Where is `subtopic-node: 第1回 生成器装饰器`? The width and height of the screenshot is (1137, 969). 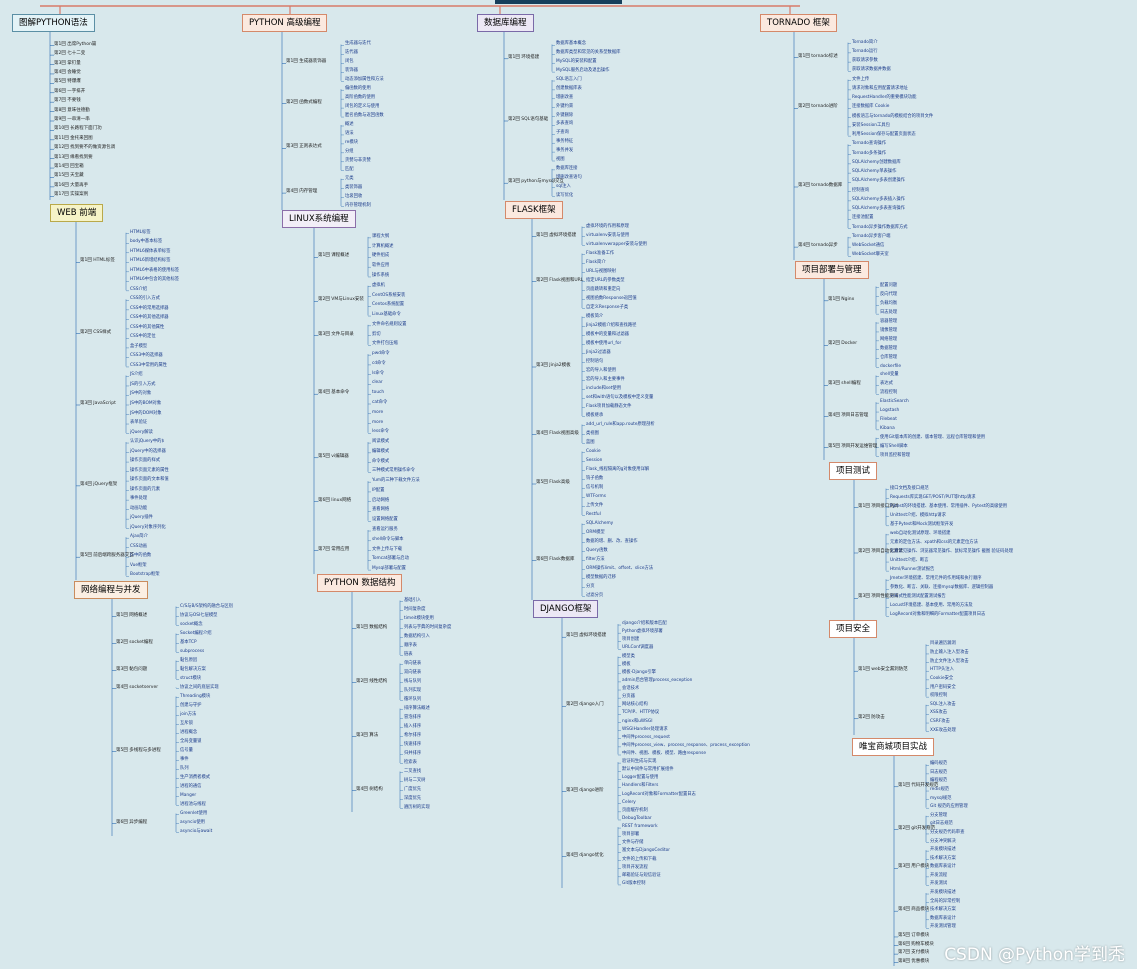 subtopic-node: 第1回 生成器装饰器 is located at coordinates (306, 62).